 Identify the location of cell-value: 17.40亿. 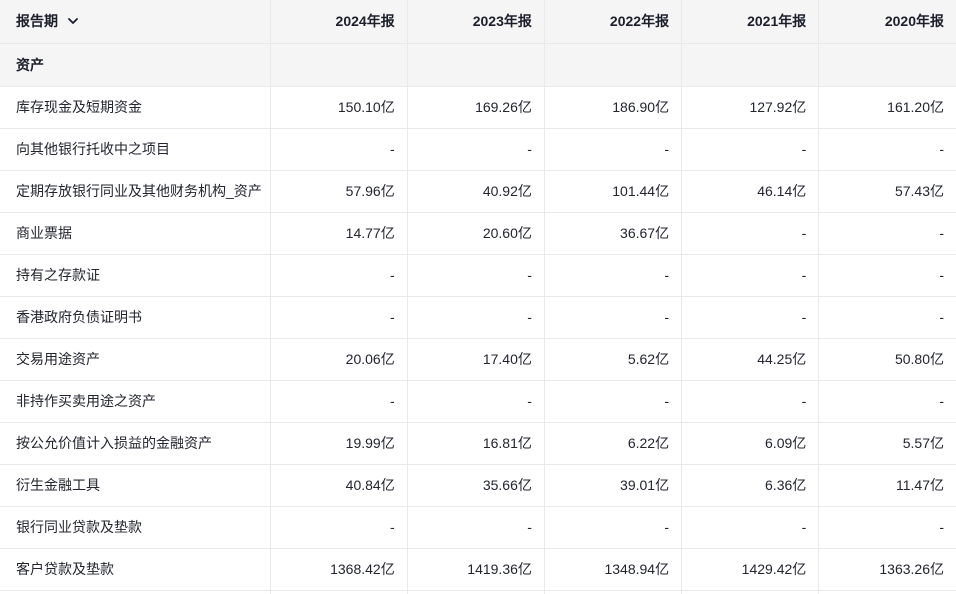
(475, 359).